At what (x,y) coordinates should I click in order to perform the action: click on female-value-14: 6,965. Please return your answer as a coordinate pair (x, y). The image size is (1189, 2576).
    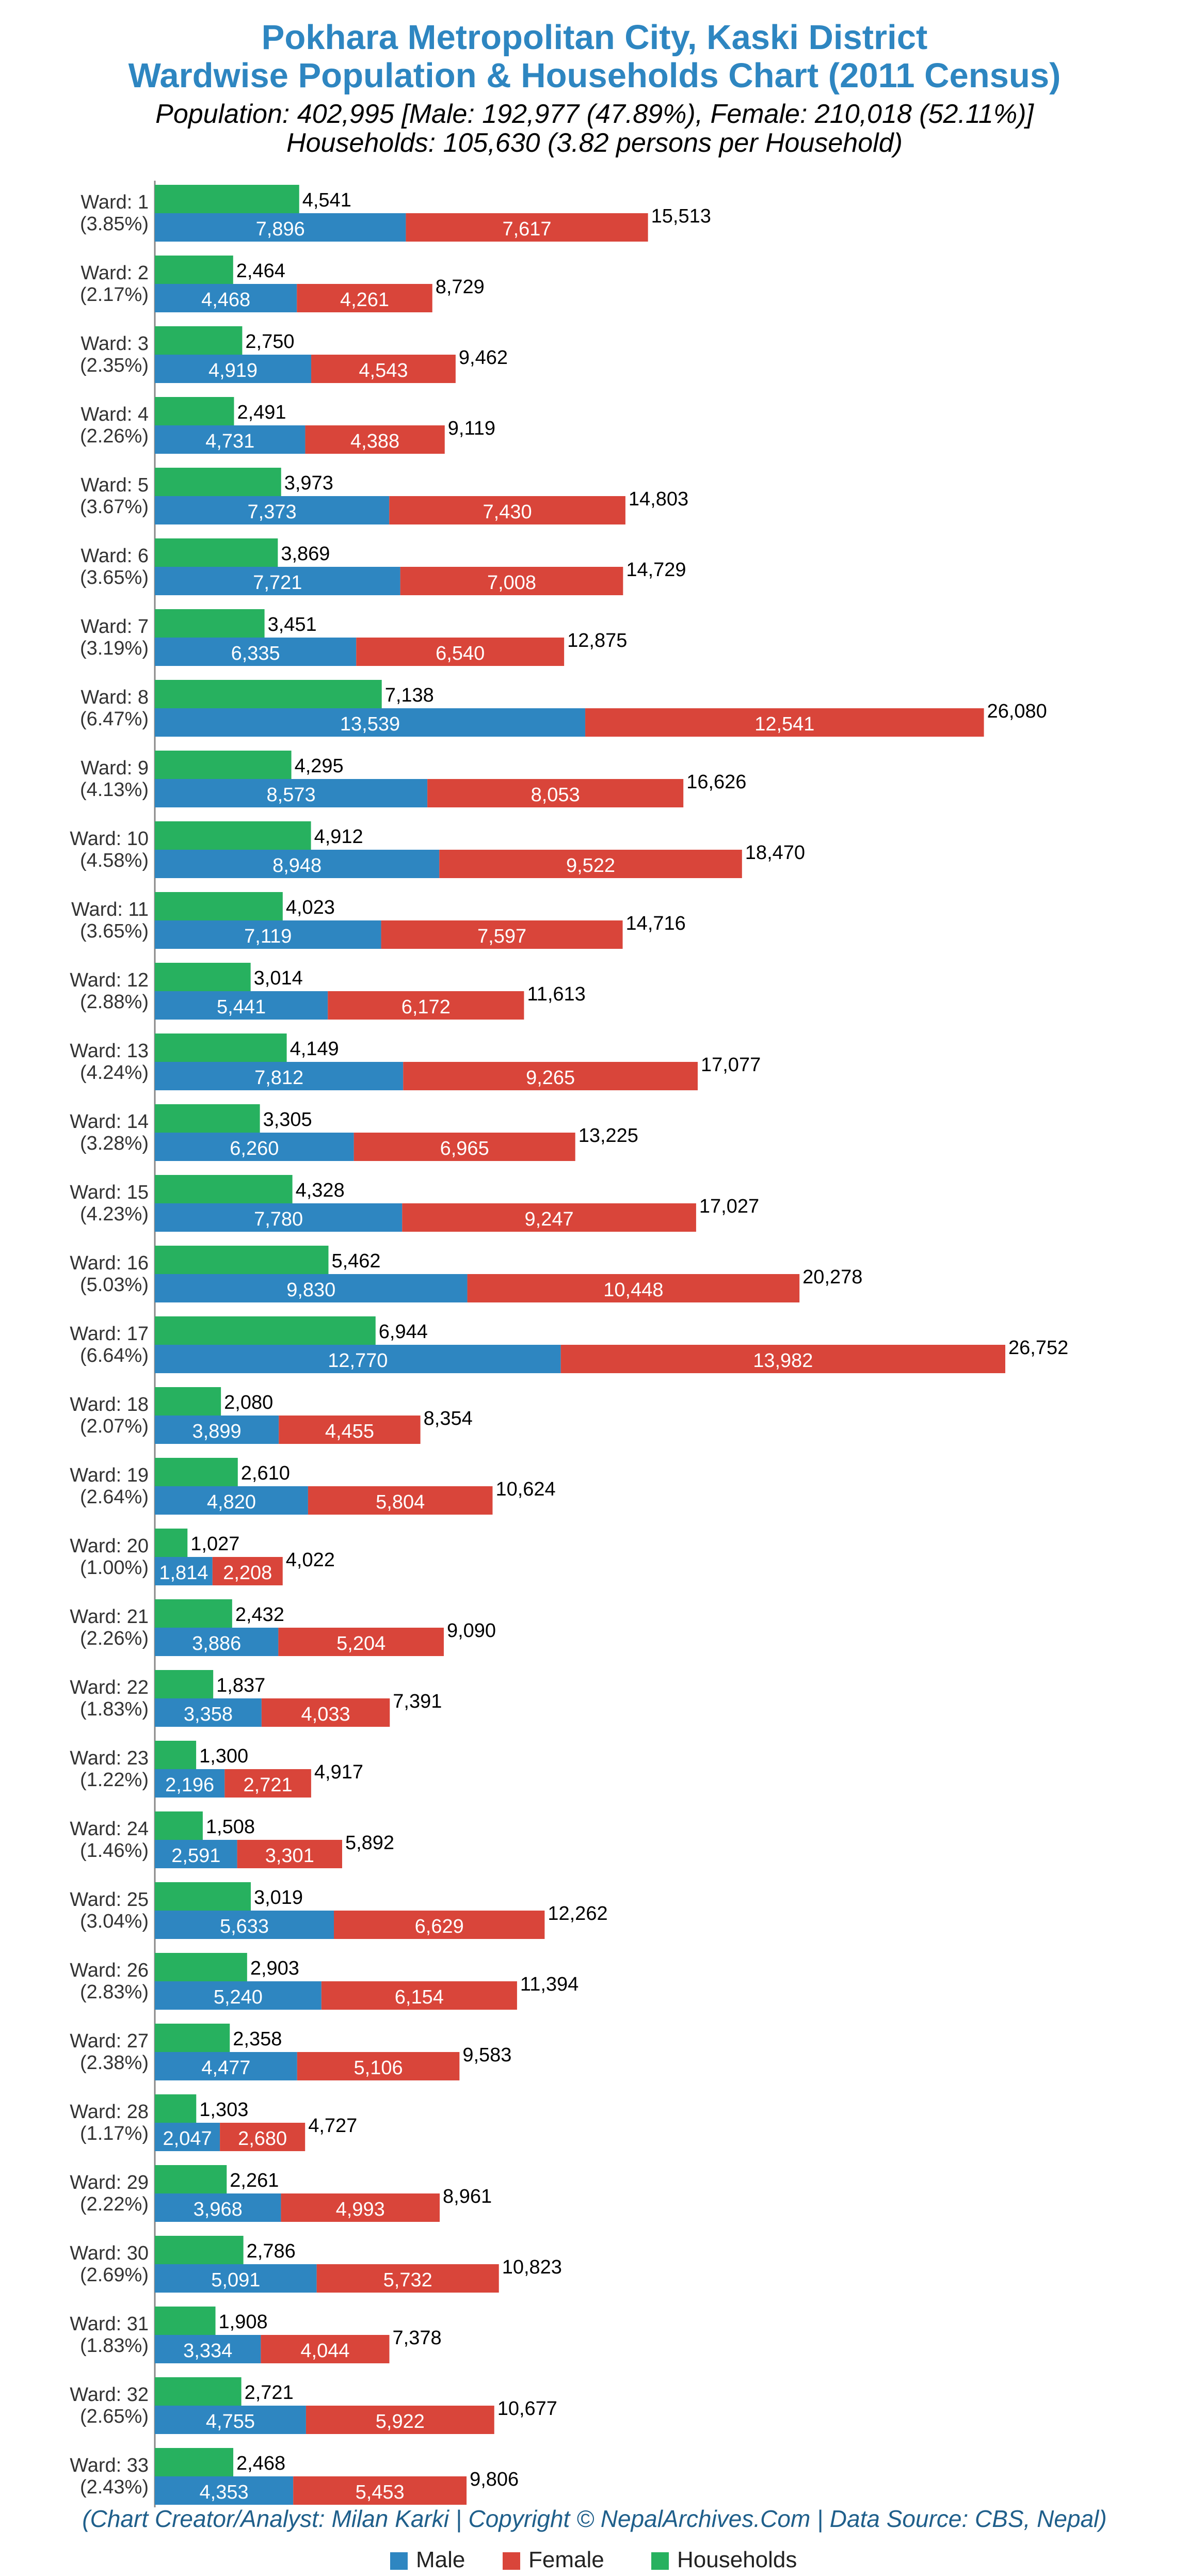
    Looking at the image, I should click on (464, 1148).